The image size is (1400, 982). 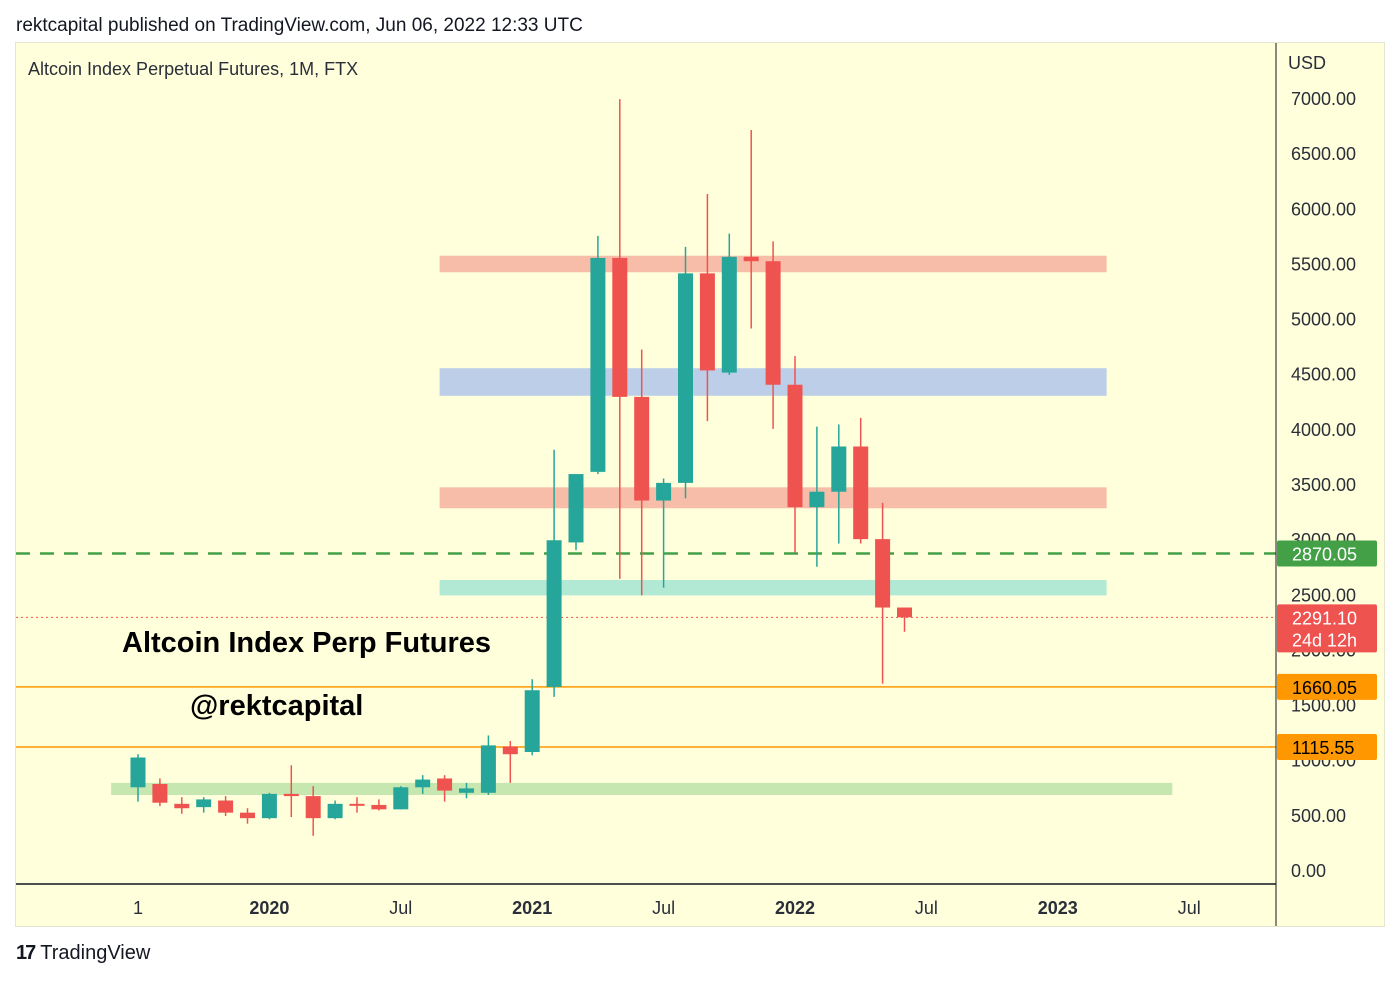 I want to click on level-tag-label-1: 1660.05, so click(x=1324, y=688).